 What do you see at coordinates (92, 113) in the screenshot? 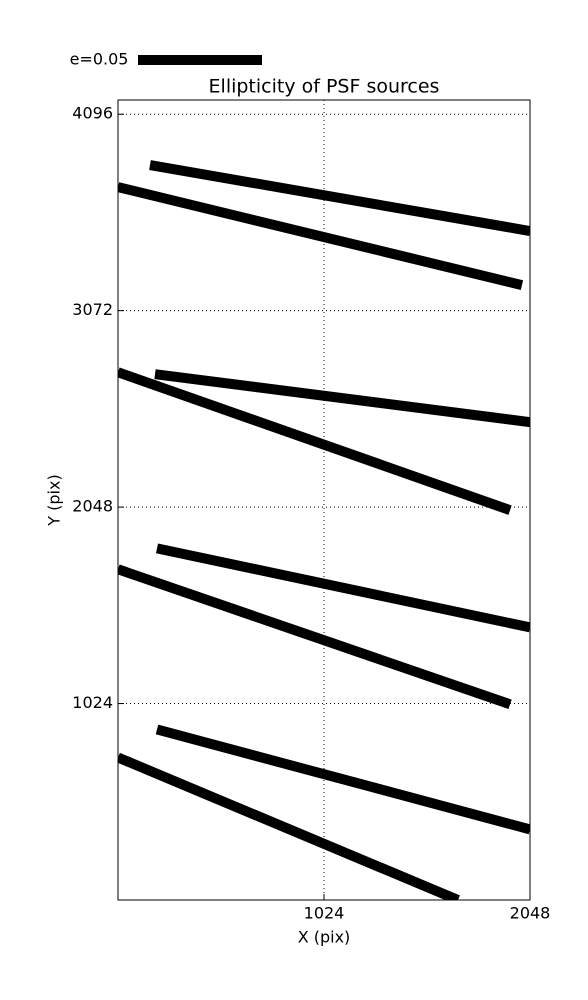
I see `y-tick-label: 4096` at bounding box center [92, 113].